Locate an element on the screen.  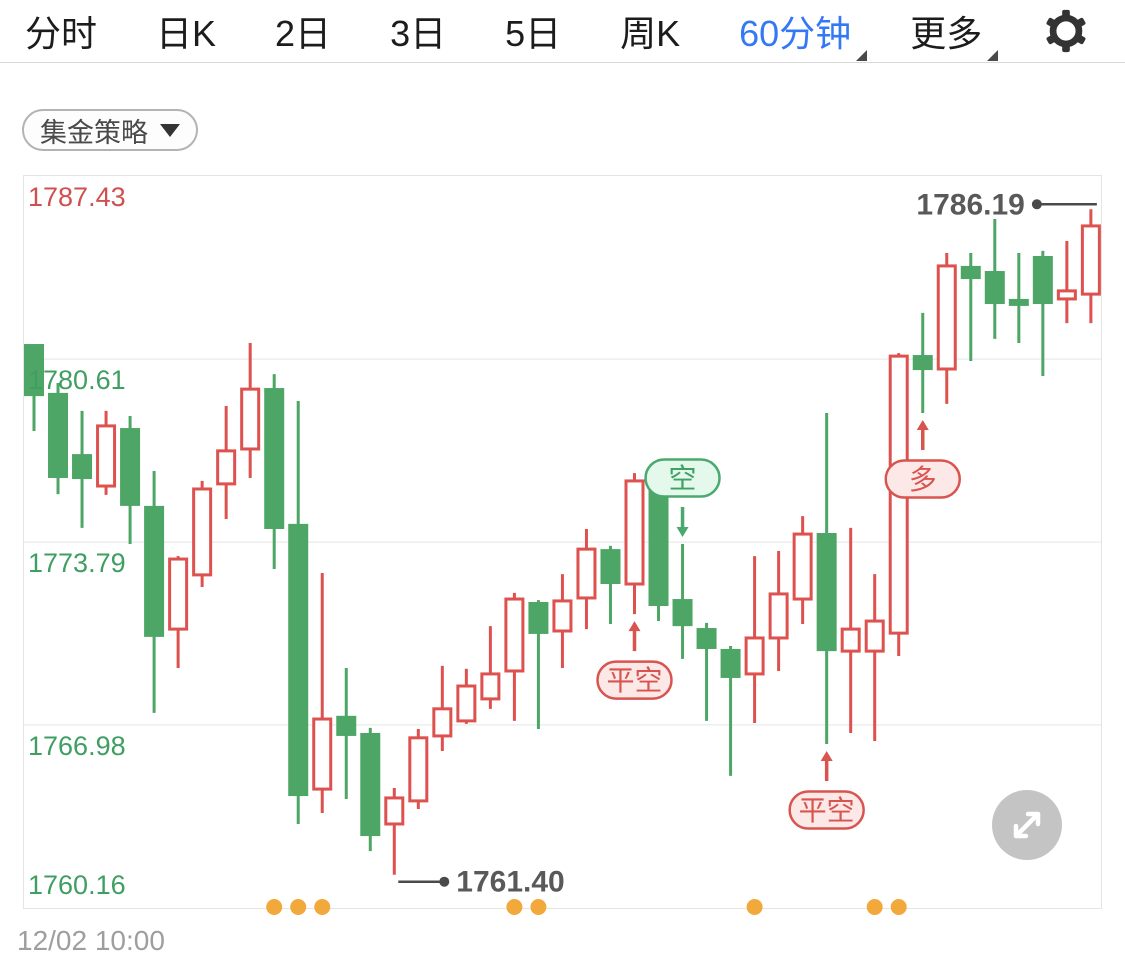
y-axis-label: 1760.16 is located at coordinates (77, 885).